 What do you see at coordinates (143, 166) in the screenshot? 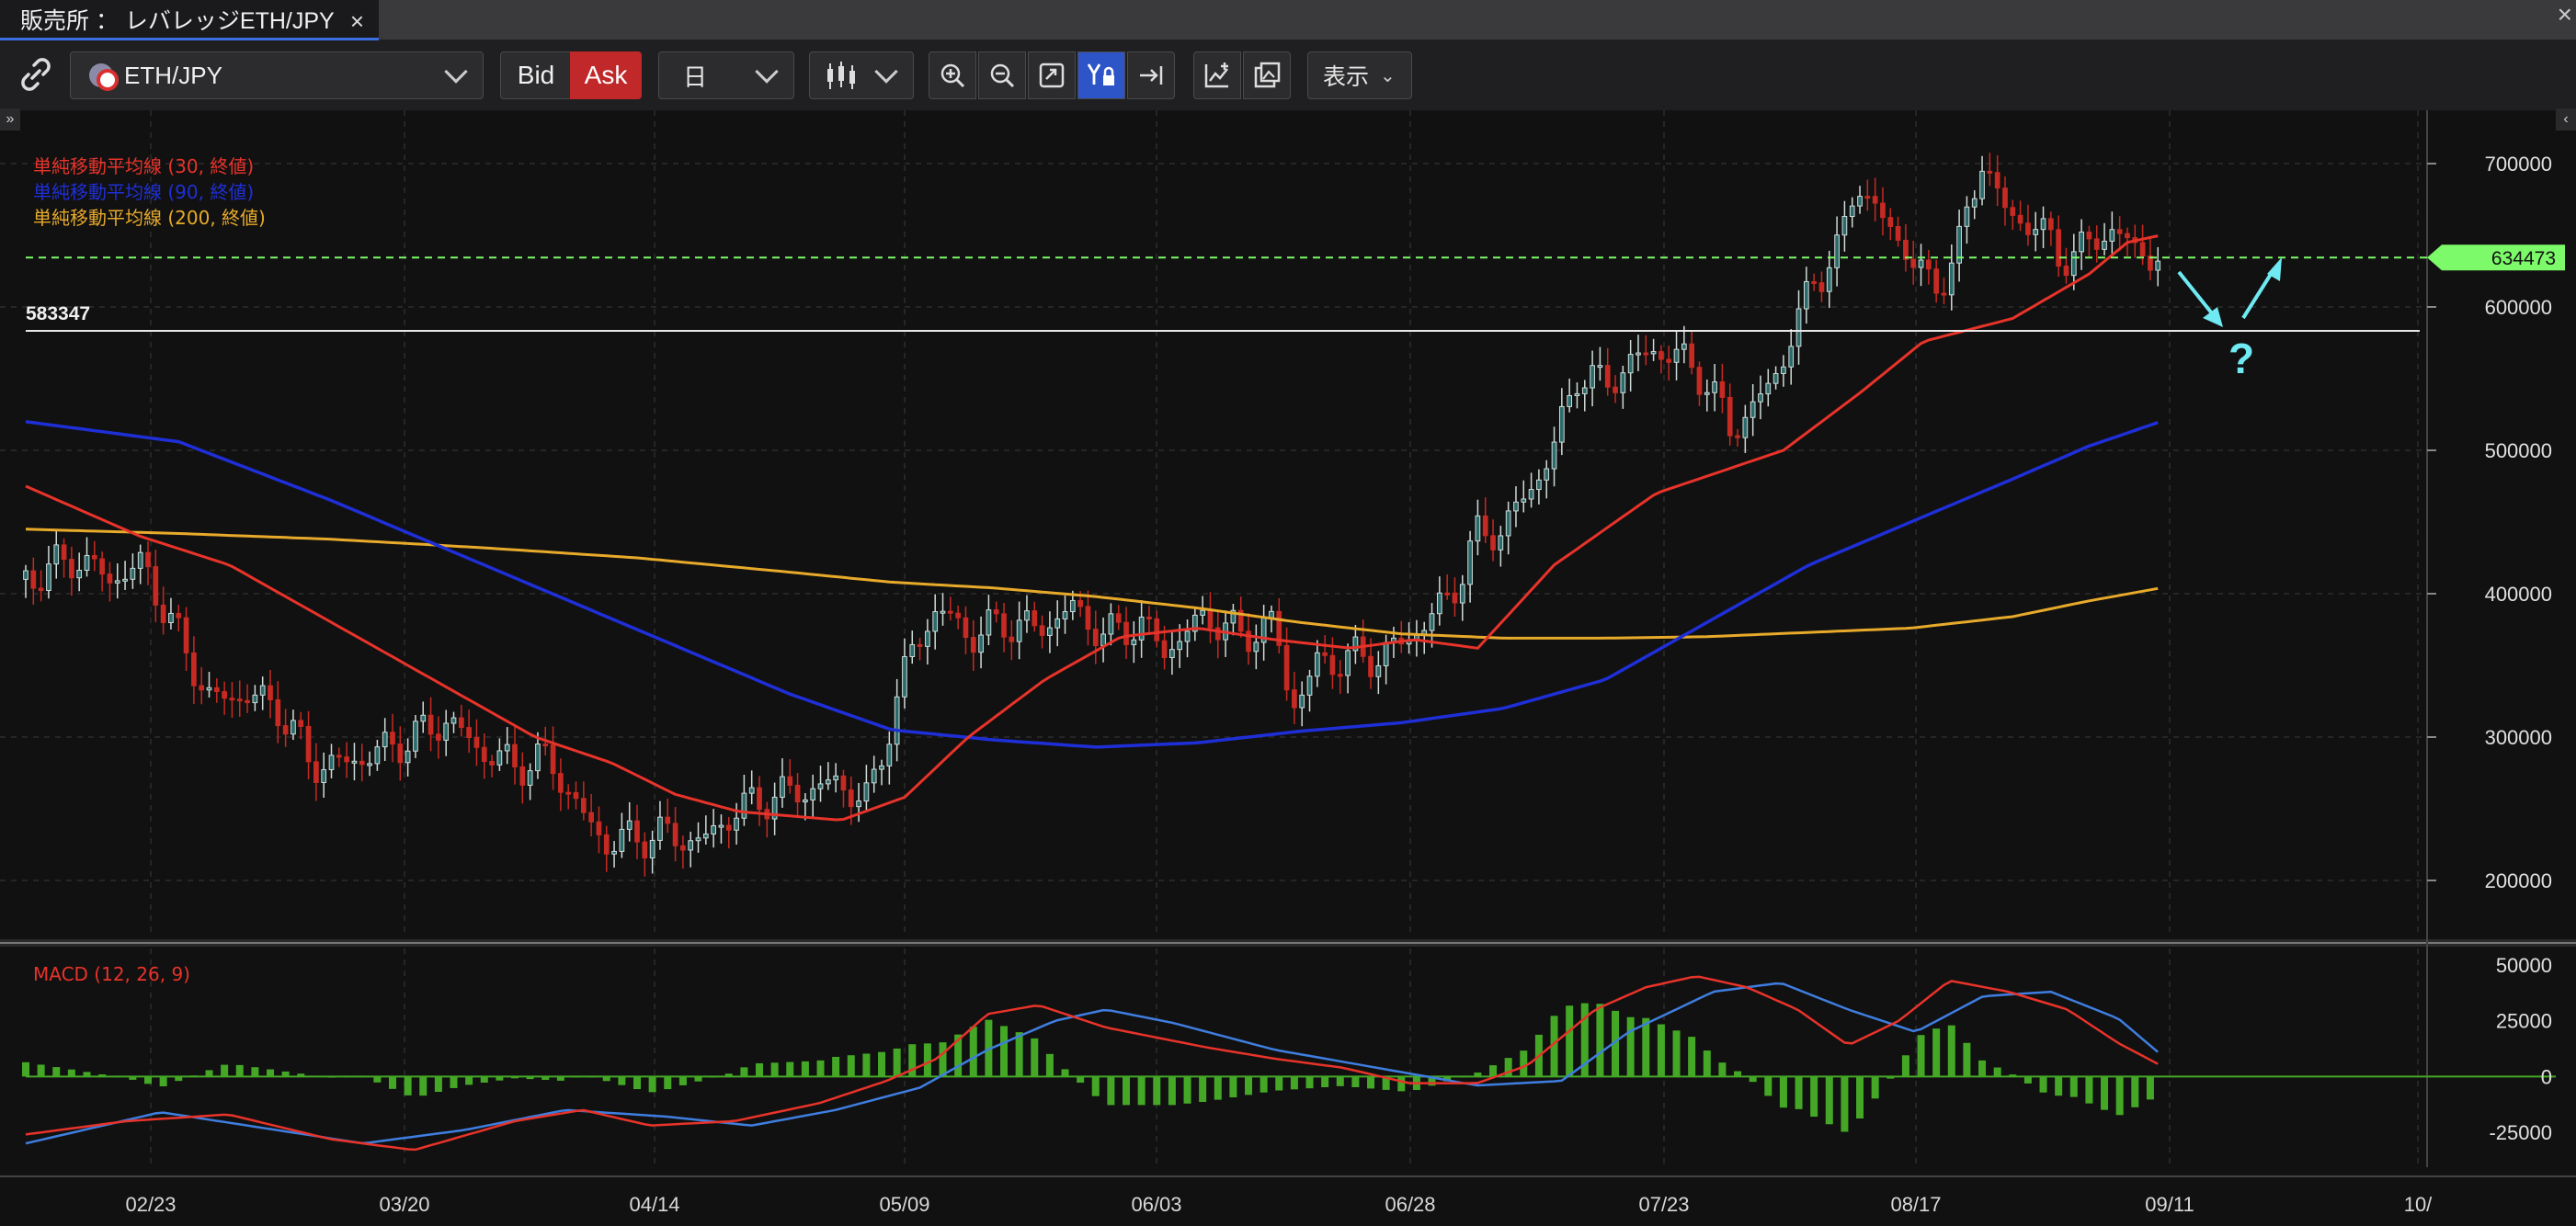
I see `legend-sma30: 単純移動平均線 (30, 終値)` at bounding box center [143, 166].